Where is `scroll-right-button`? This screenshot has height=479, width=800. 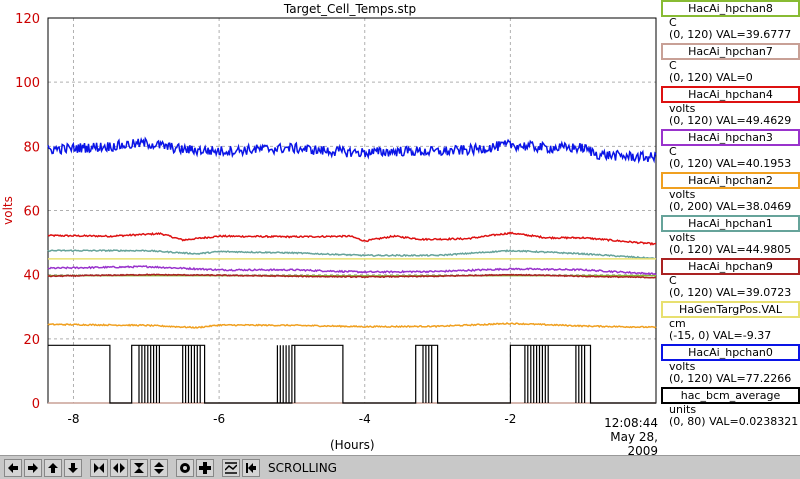
scroll-right-button is located at coordinates (33, 467).